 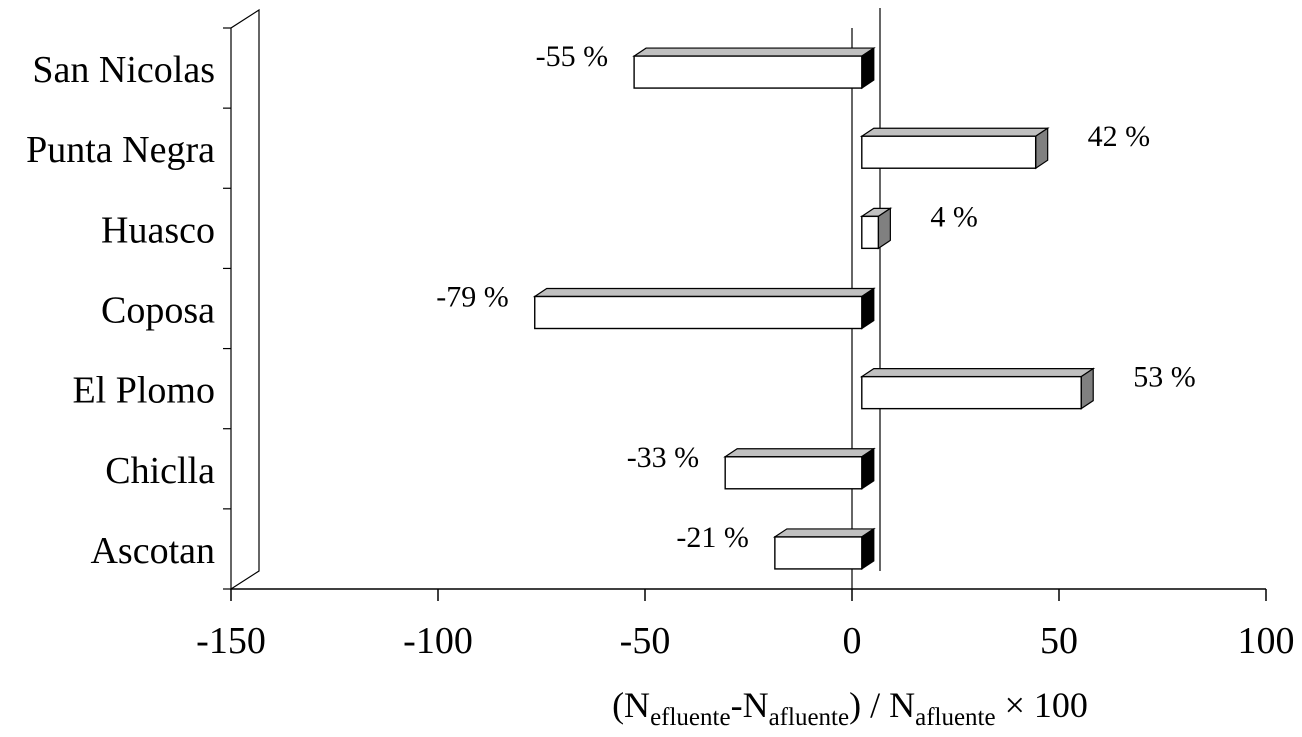 What do you see at coordinates (850, 708) in the screenshot?
I see `x-axis-label: (Nefluente-Nafluente) / Nafluente × 100` at bounding box center [850, 708].